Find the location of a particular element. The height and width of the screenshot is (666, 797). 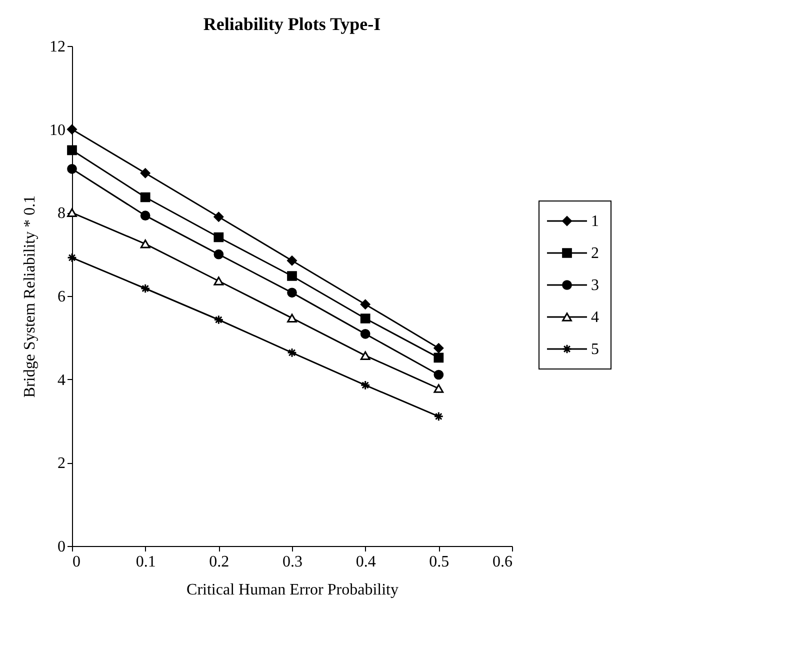

x-tick-label: 0.1 is located at coordinates (146, 562).